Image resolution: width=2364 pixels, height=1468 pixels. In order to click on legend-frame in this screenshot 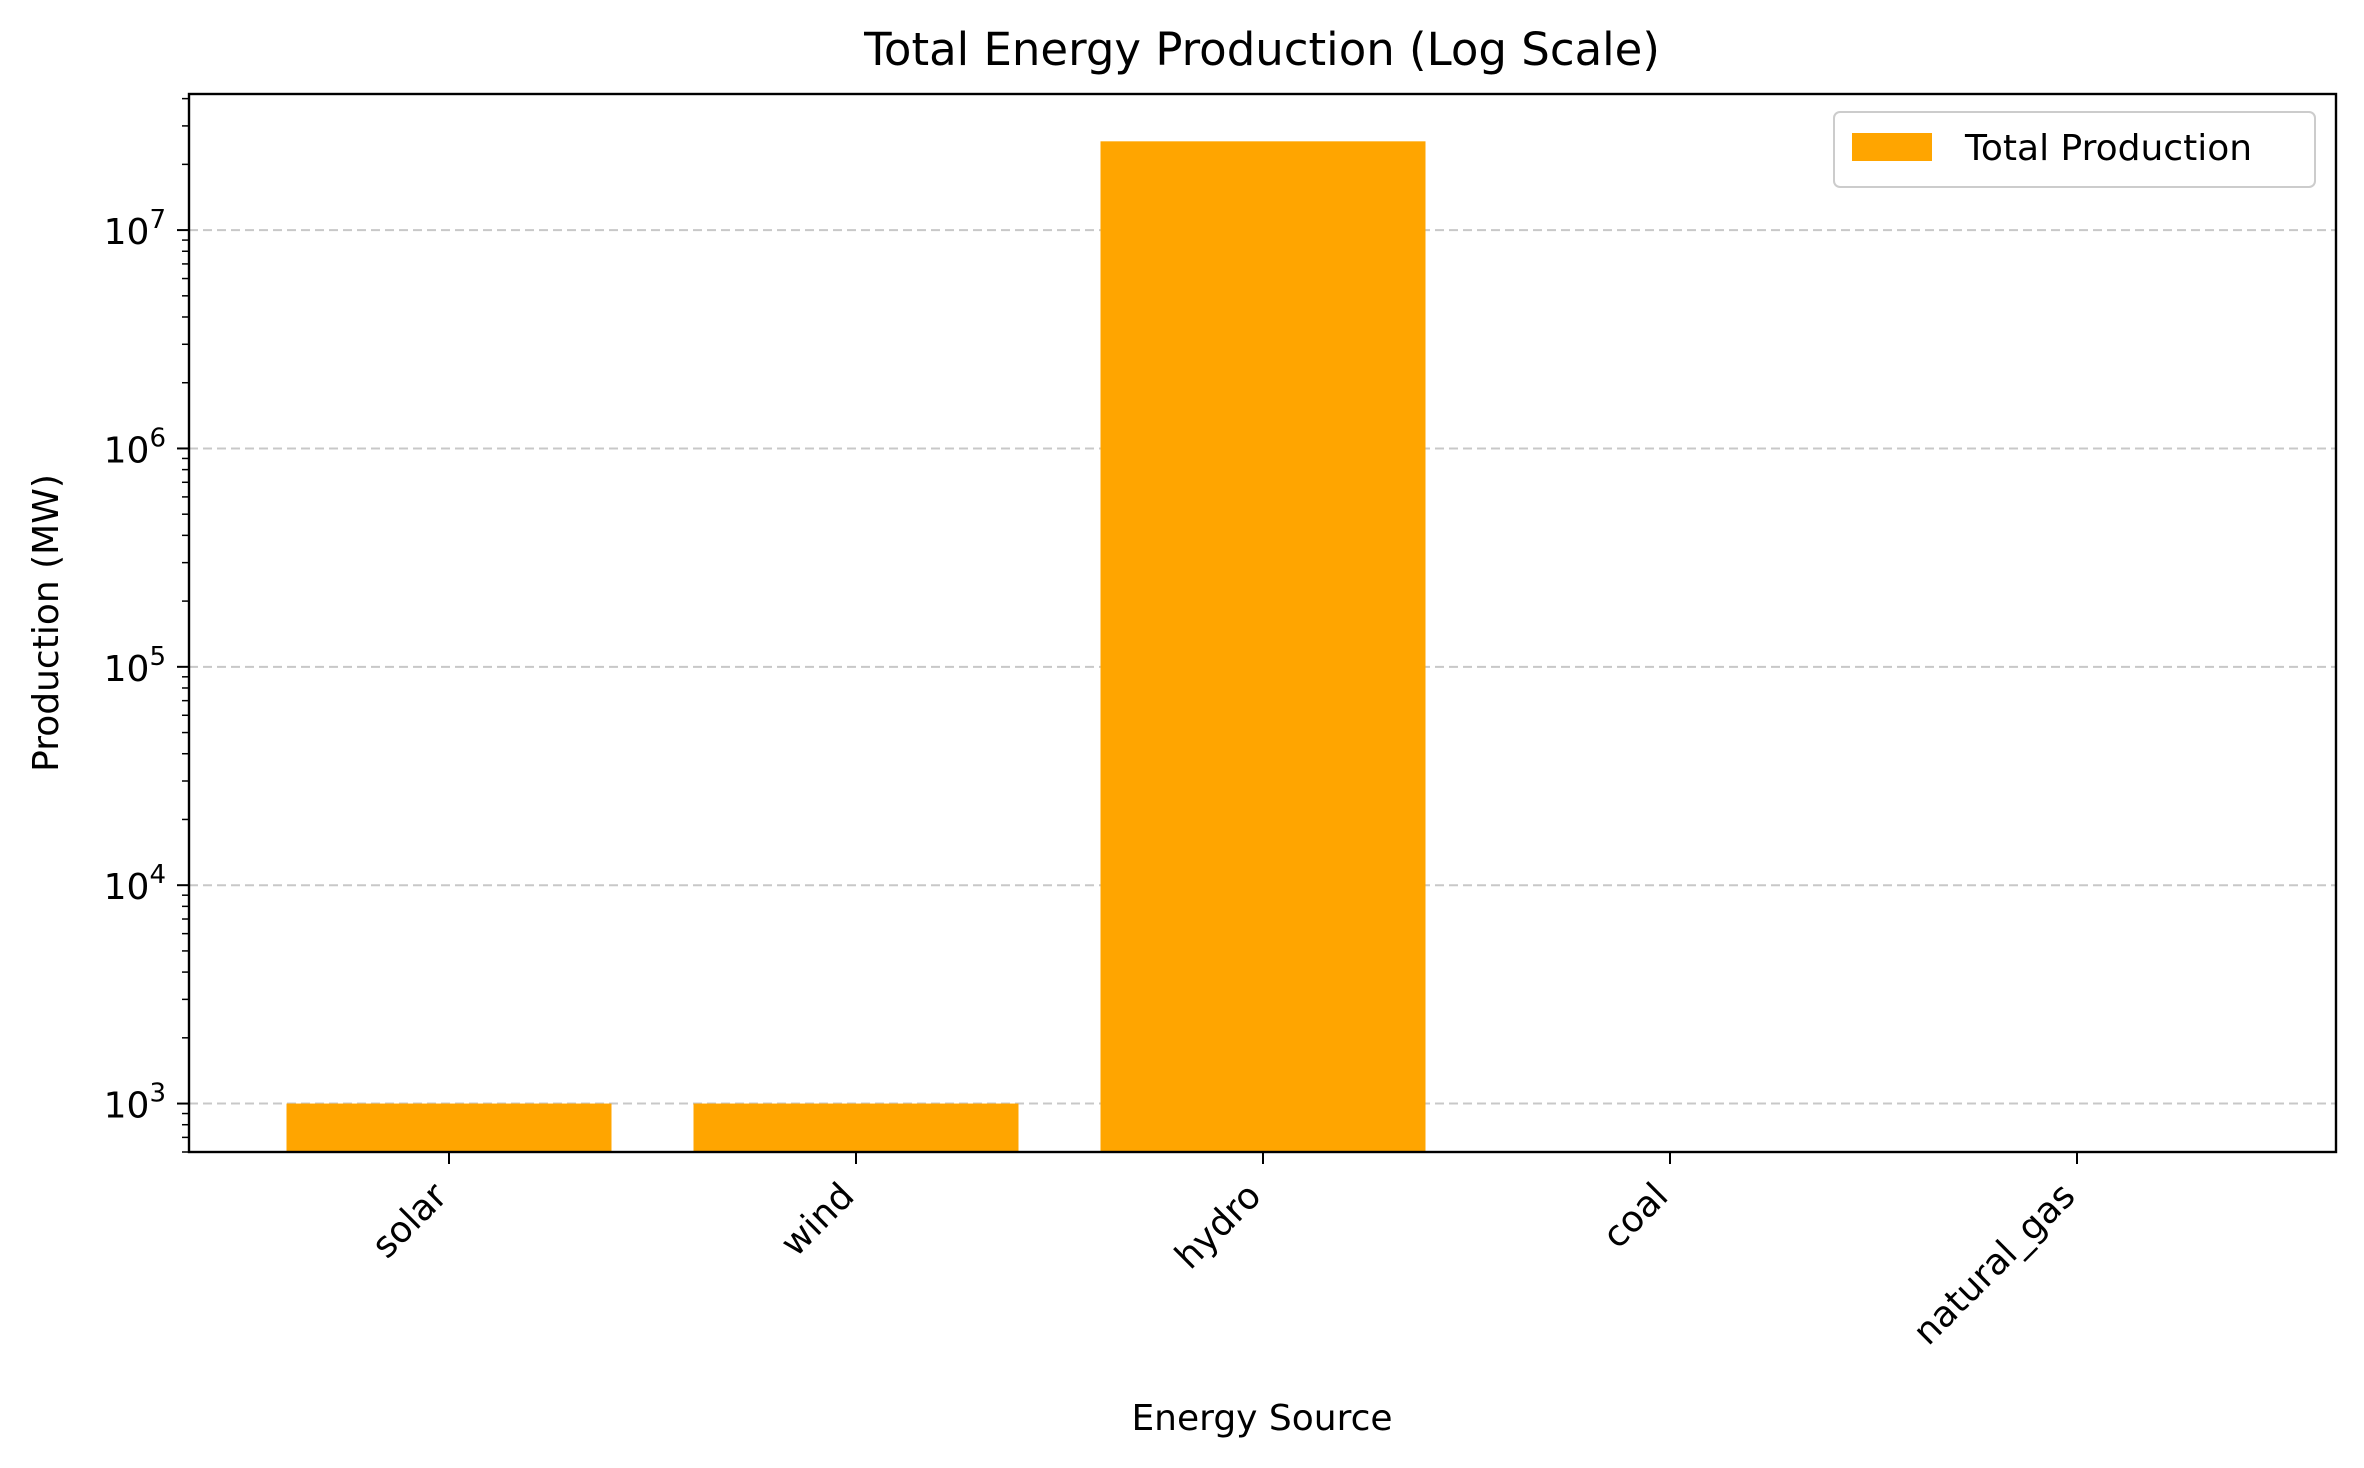, I will do `click(2074, 149)`.